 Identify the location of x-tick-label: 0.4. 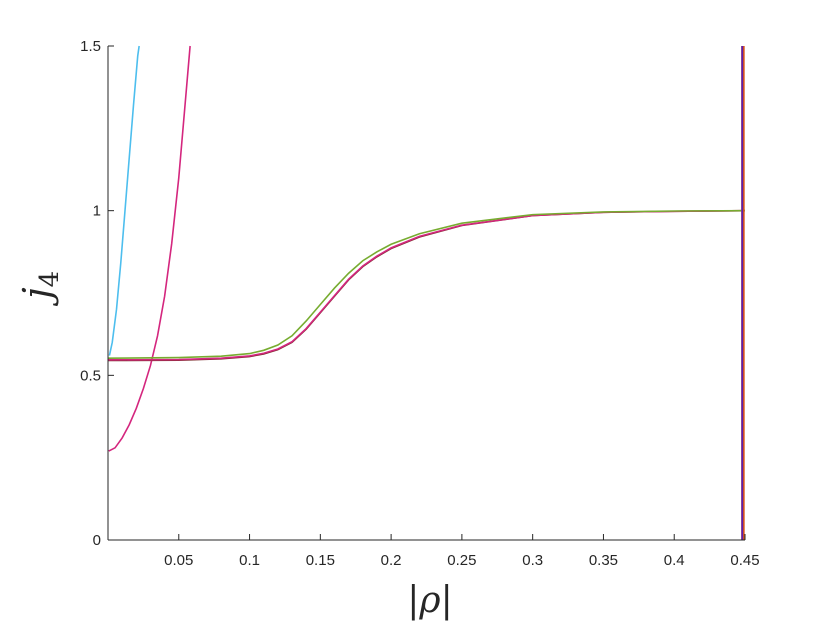
(674, 560).